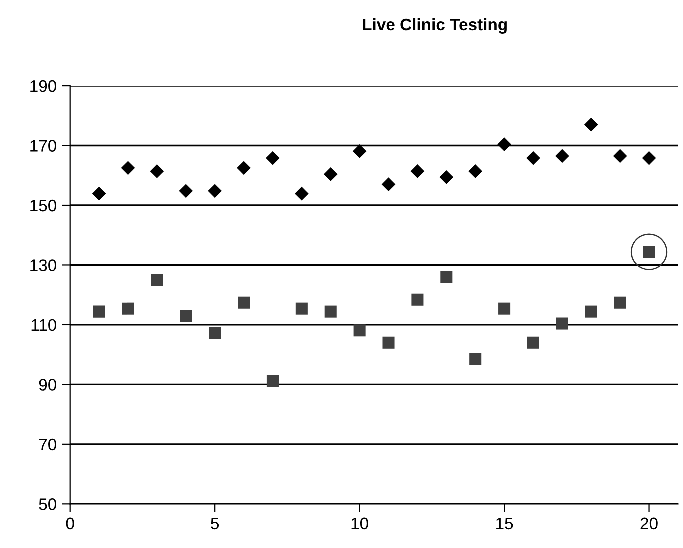 The width and height of the screenshot is (683, 548). What do you see at coordinates (48, 385) in the screenshot?
I see `y-tick-label: 90` at bounding box center [48, 385].